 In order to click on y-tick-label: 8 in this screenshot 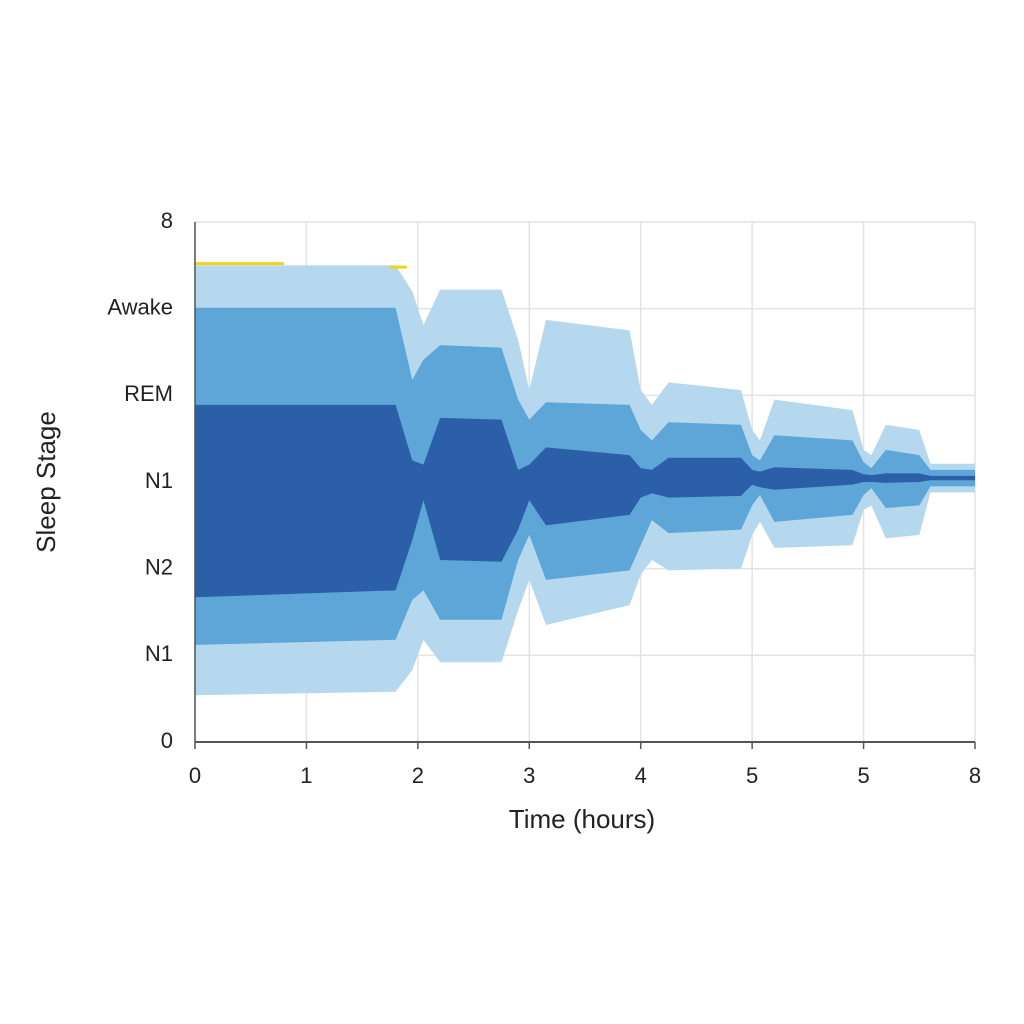, I will do `click(167, 220)`.